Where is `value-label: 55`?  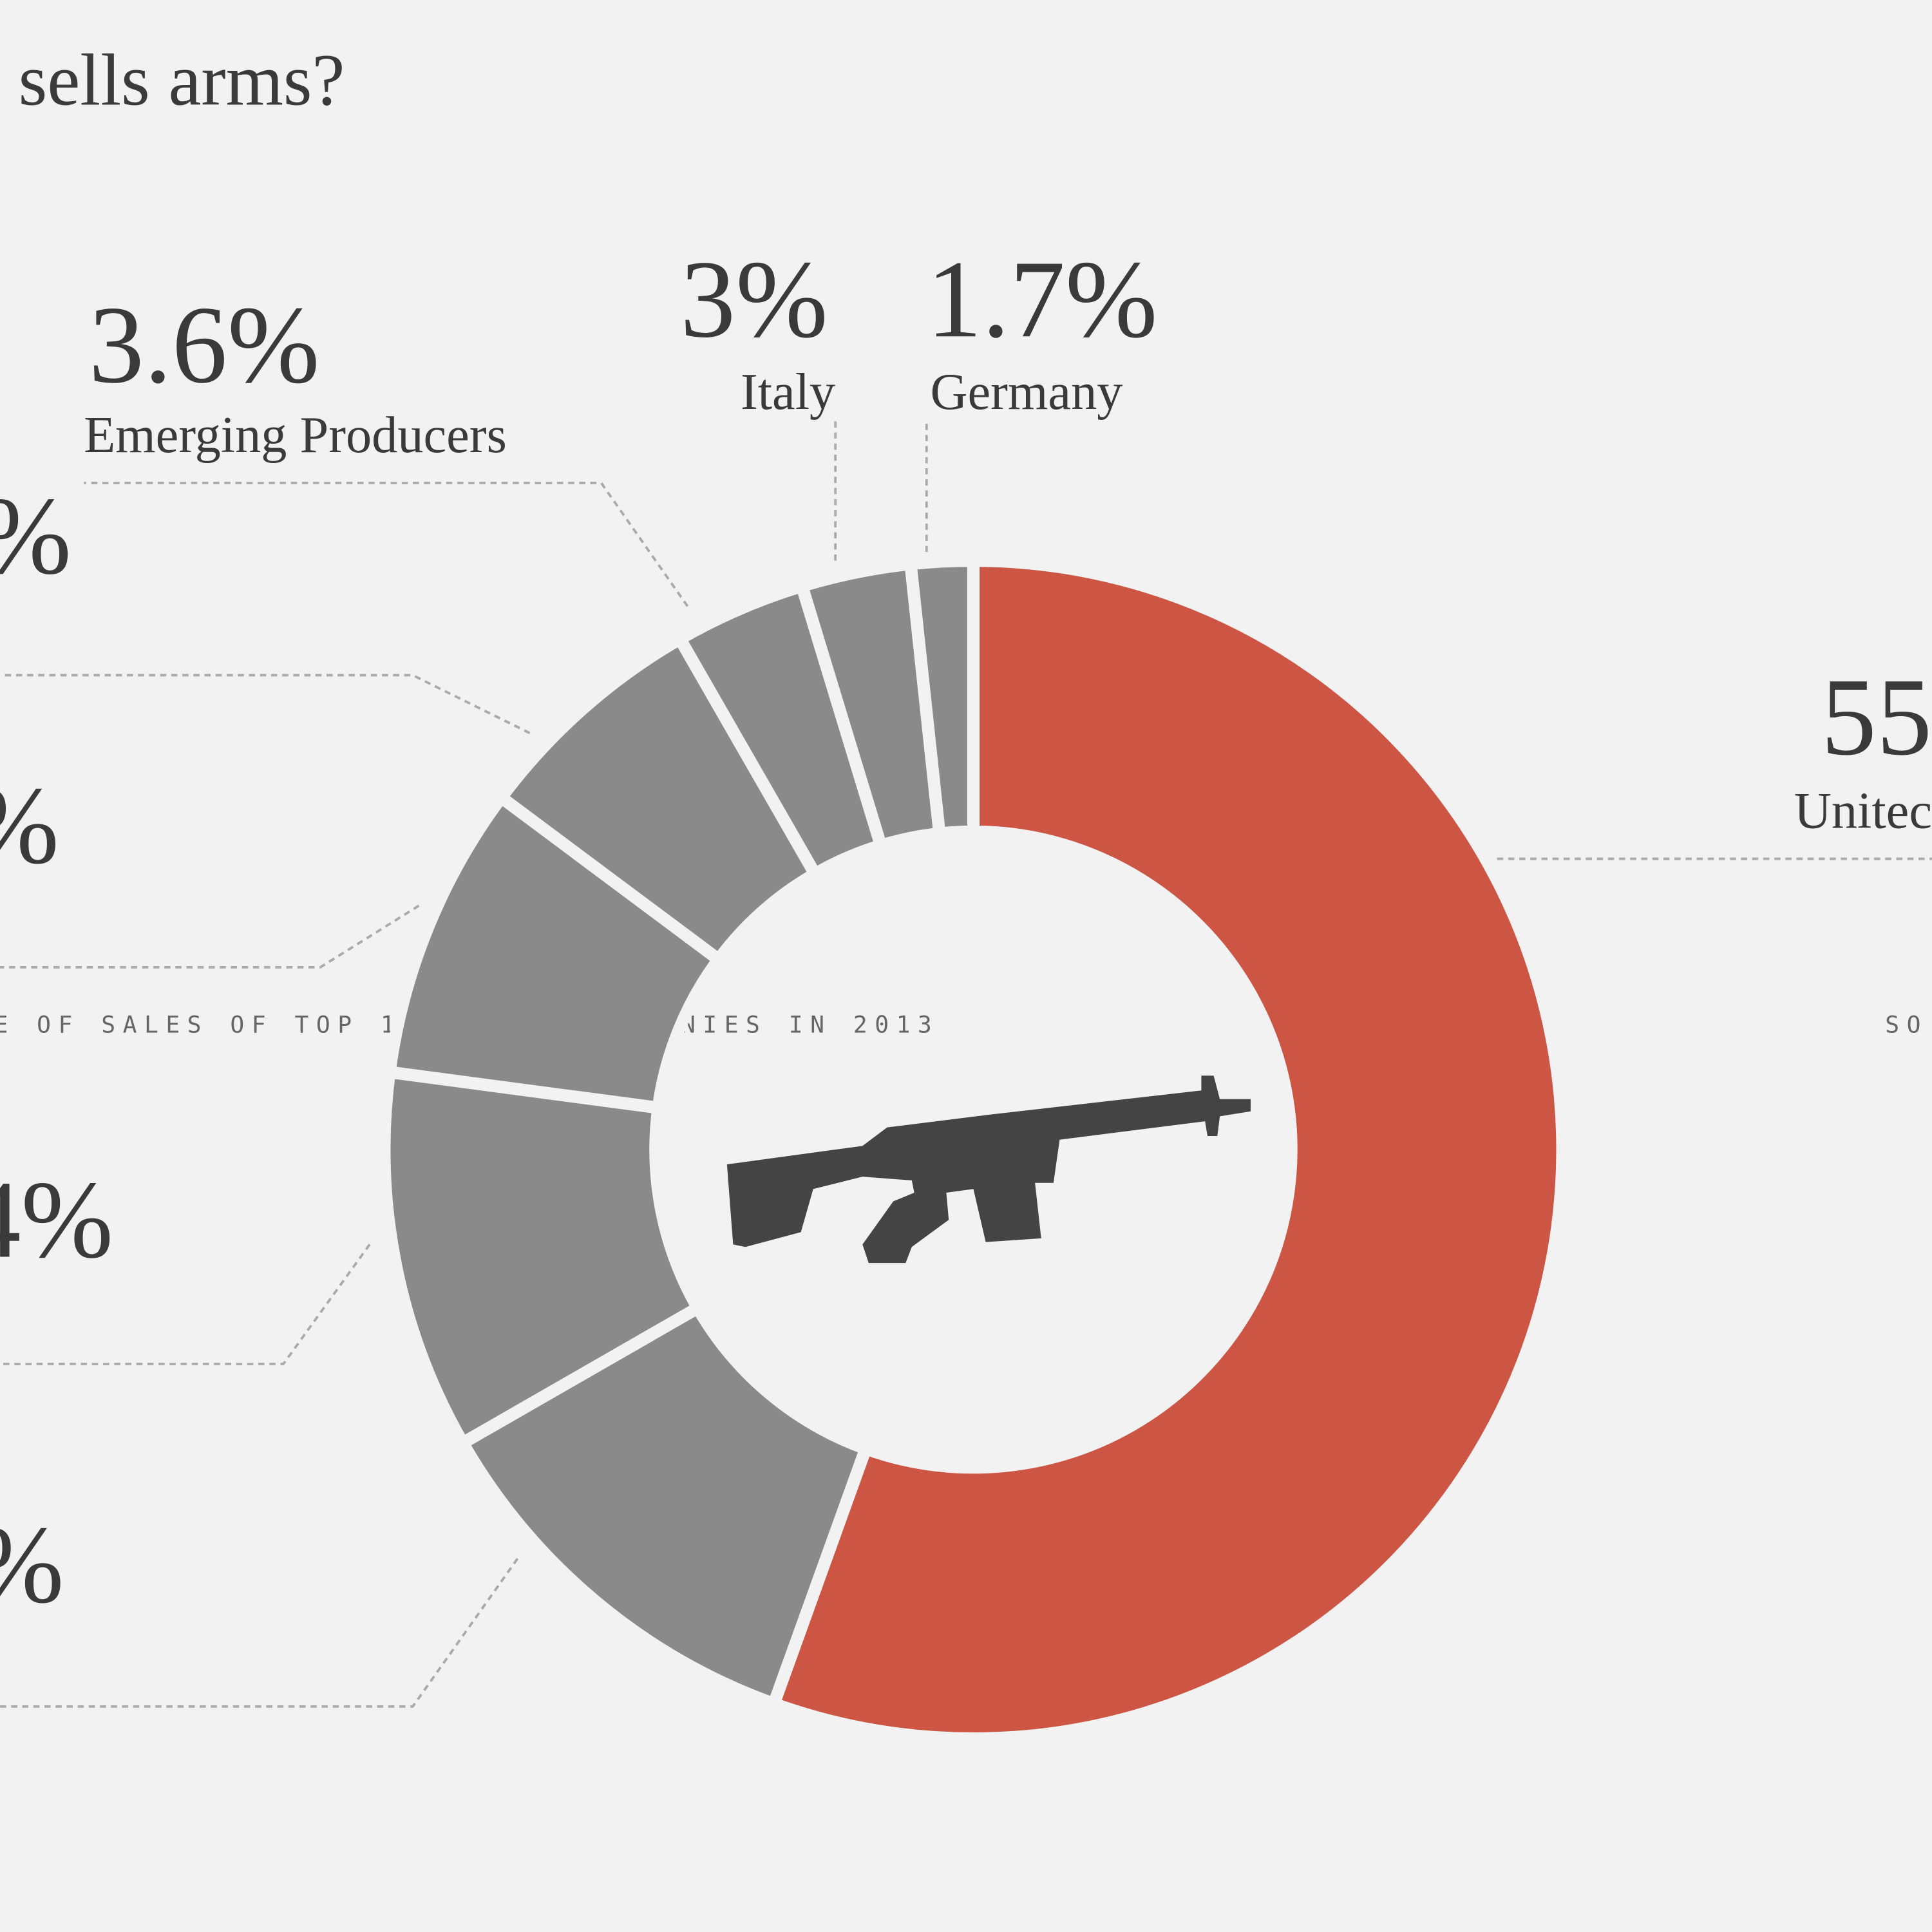 value-label: 55 is located at coordinates (1876, 717).